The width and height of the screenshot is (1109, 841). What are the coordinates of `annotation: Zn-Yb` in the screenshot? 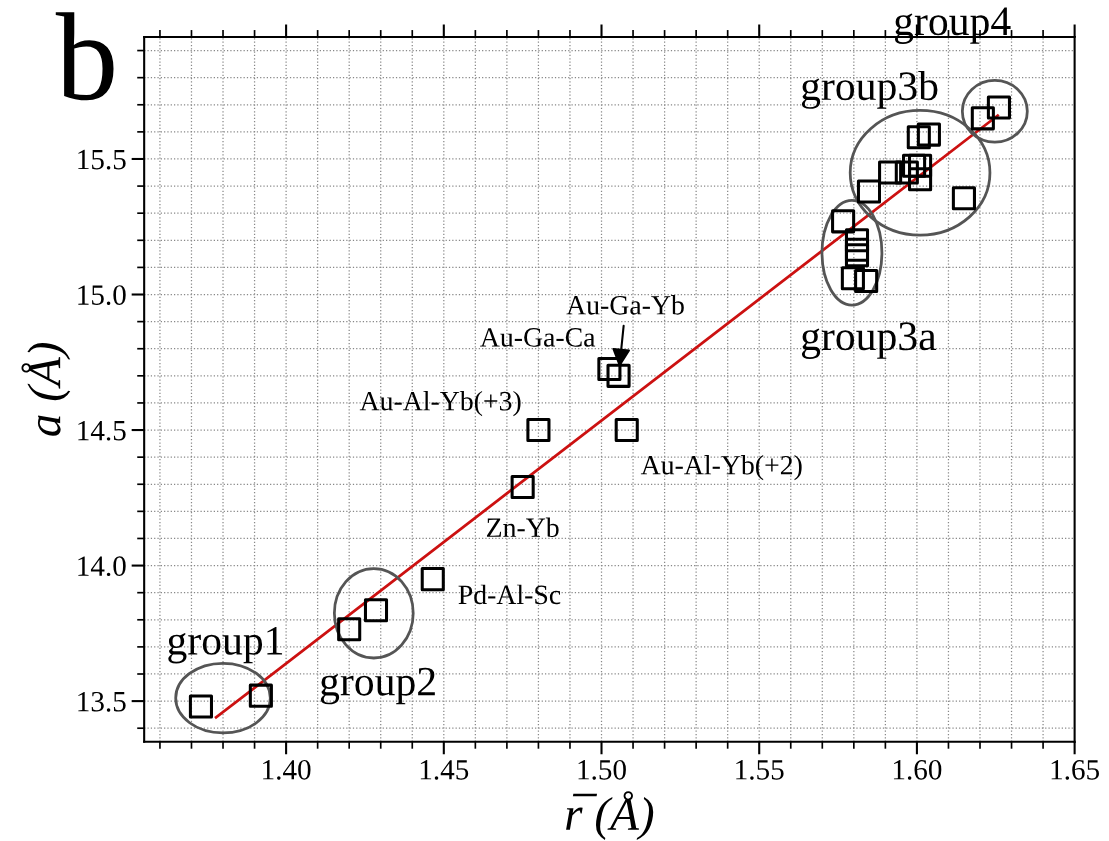 It's located at (522, 527).